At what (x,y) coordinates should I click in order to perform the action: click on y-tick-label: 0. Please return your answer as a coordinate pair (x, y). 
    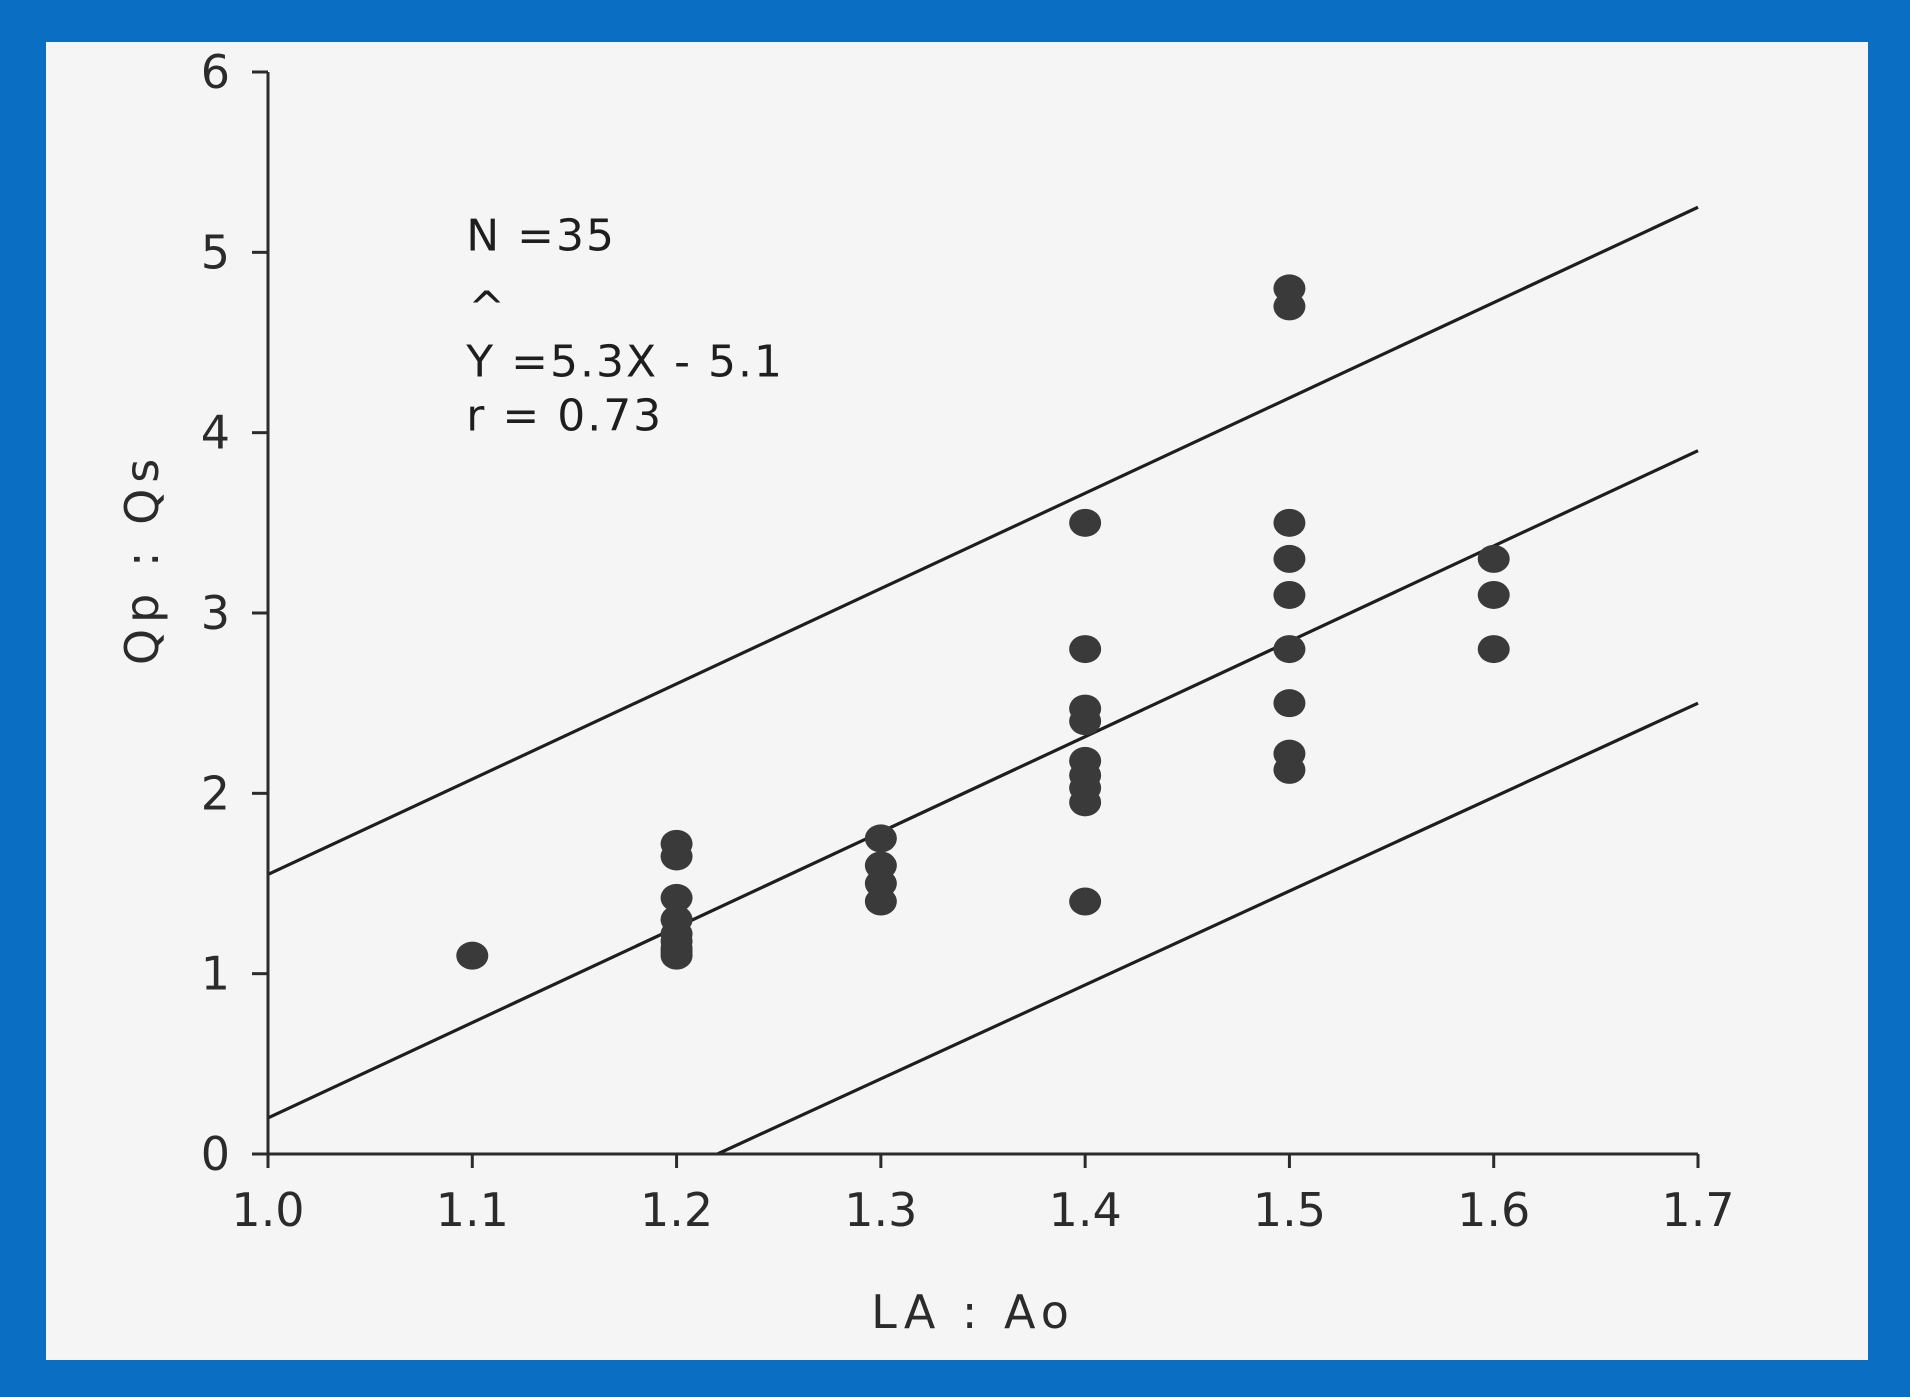
    Looking at the image, I should click on (215, 1154).